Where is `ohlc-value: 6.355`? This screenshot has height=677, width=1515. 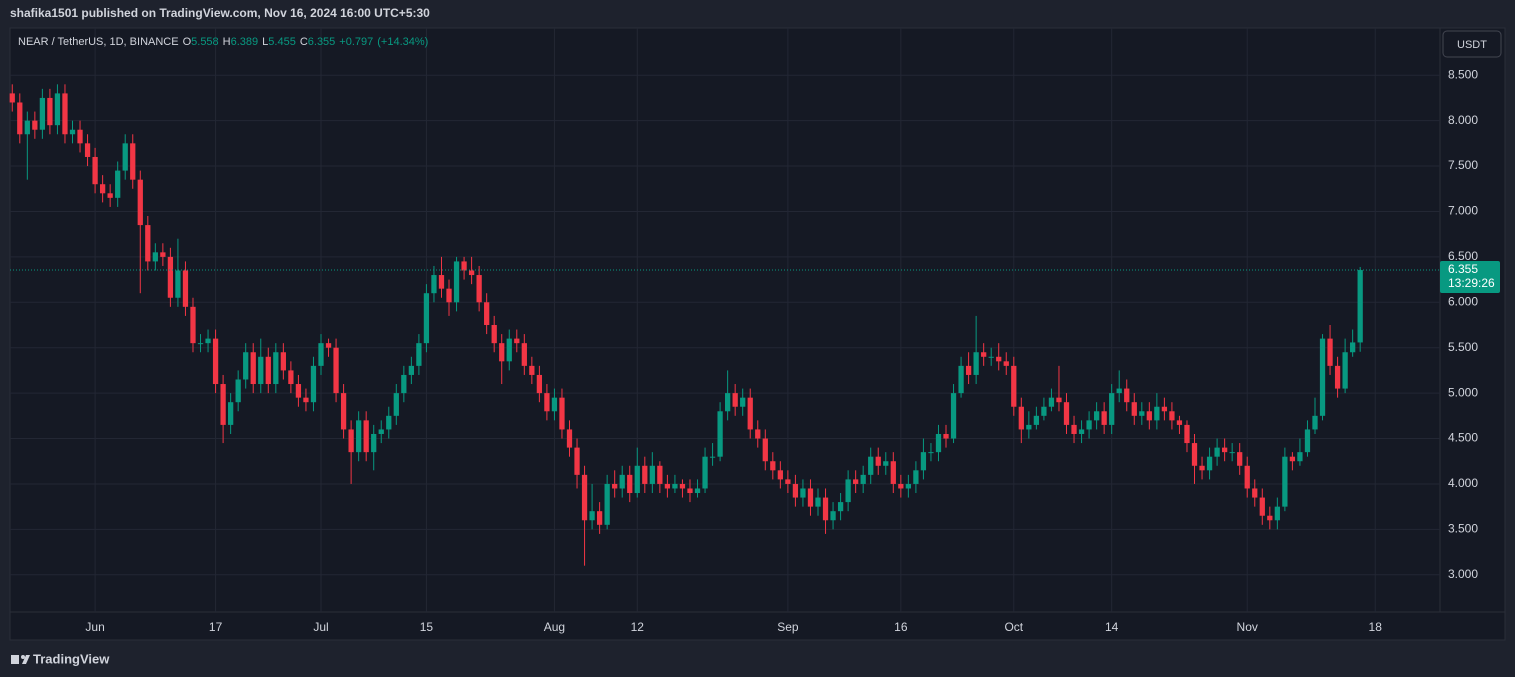
ohlc-value: 6.355 is located at coordinates (322, 42).